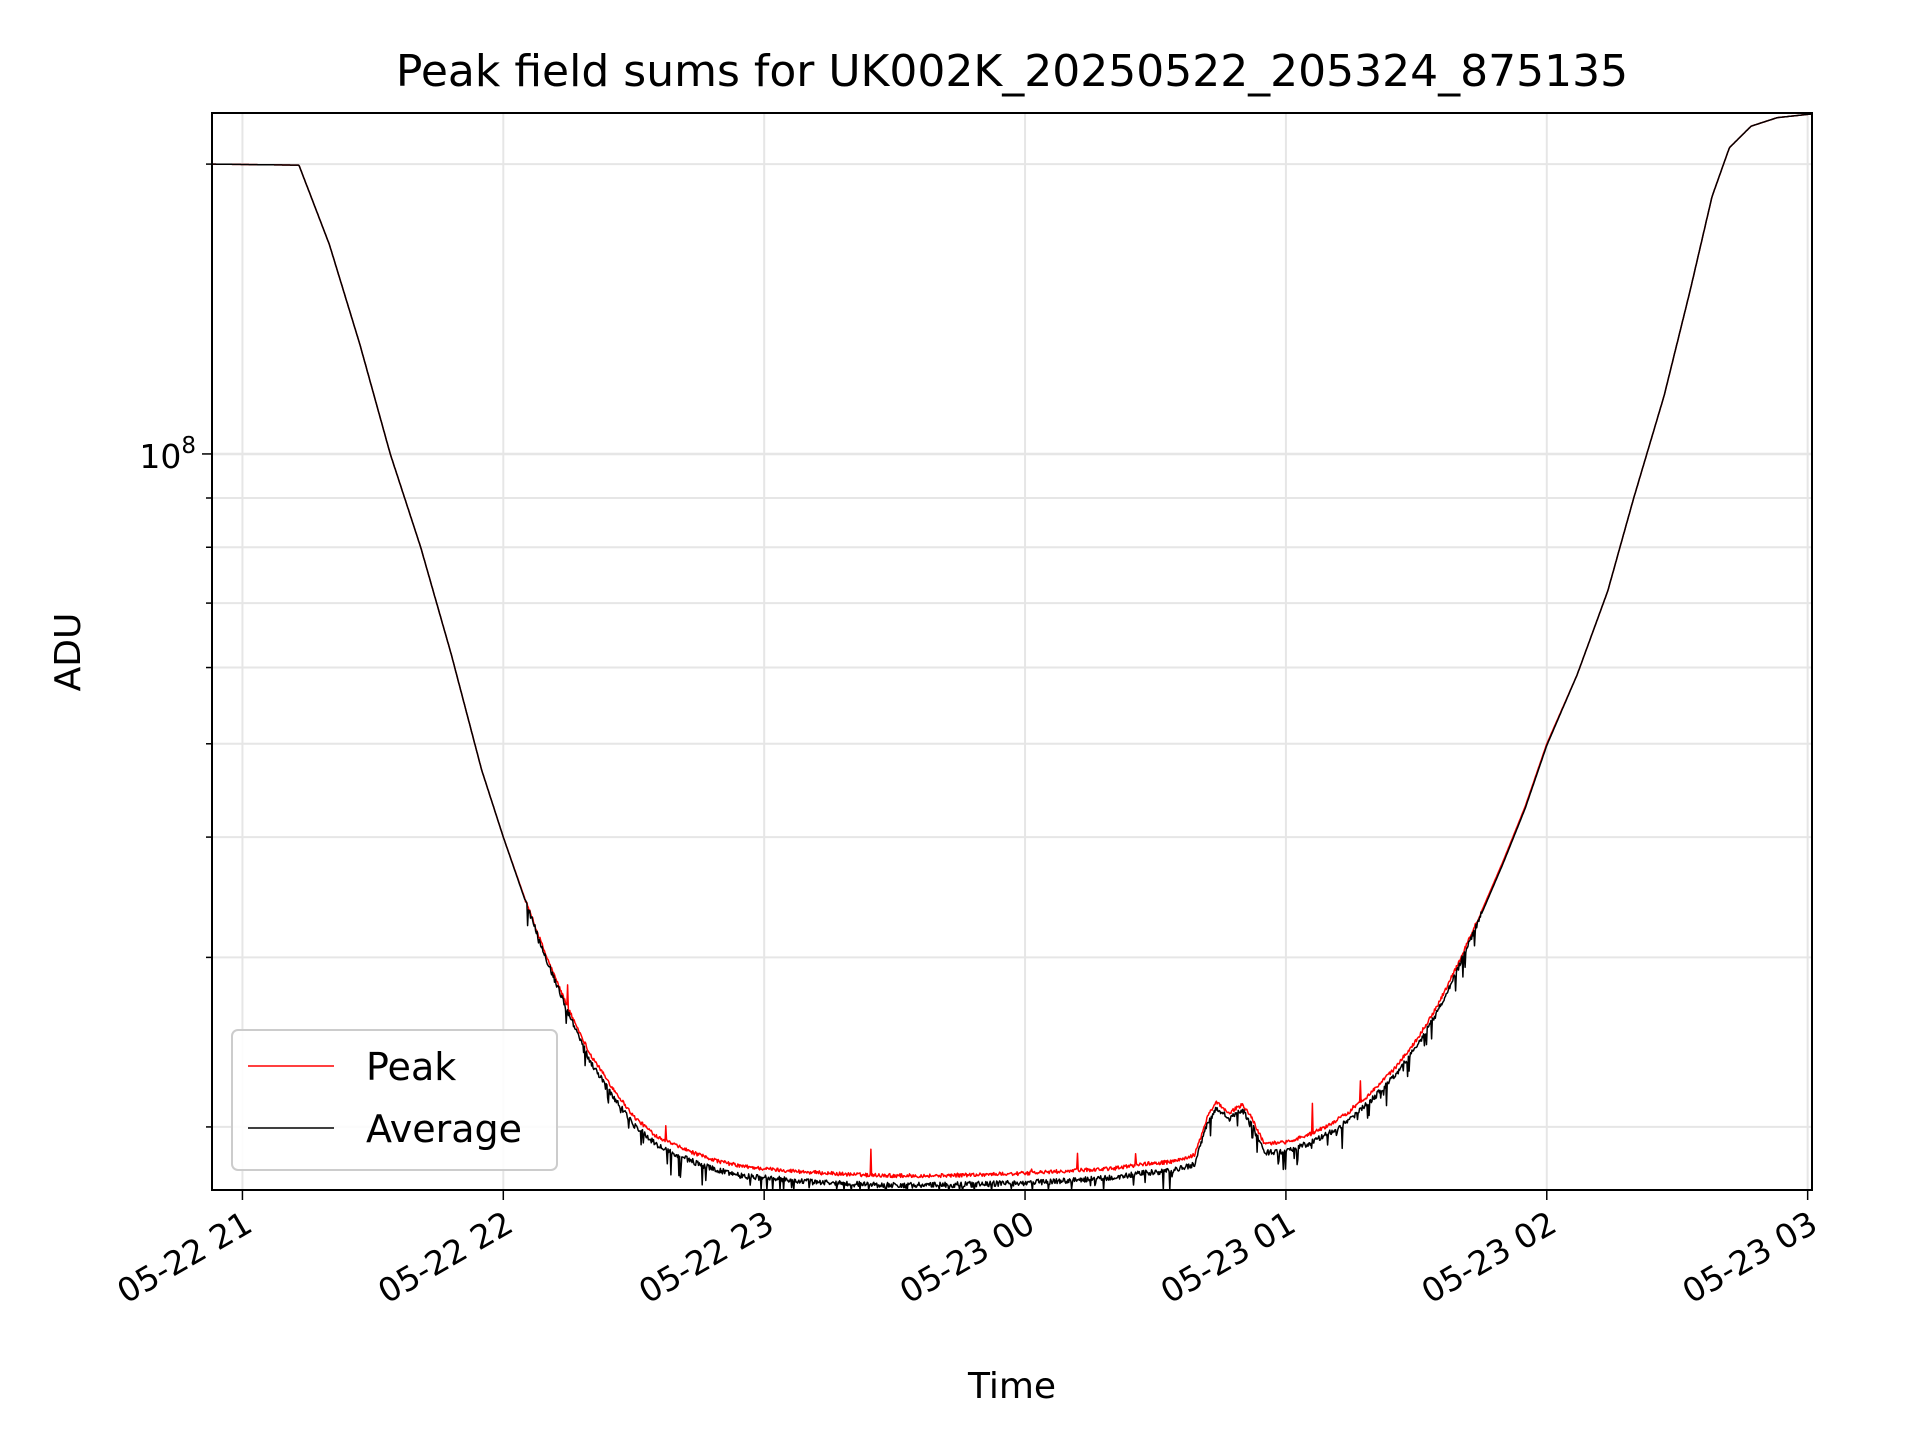 This screenshot has width=1920, height=1440. I want to click on legend-label-average: Average, so click(444, 1129).